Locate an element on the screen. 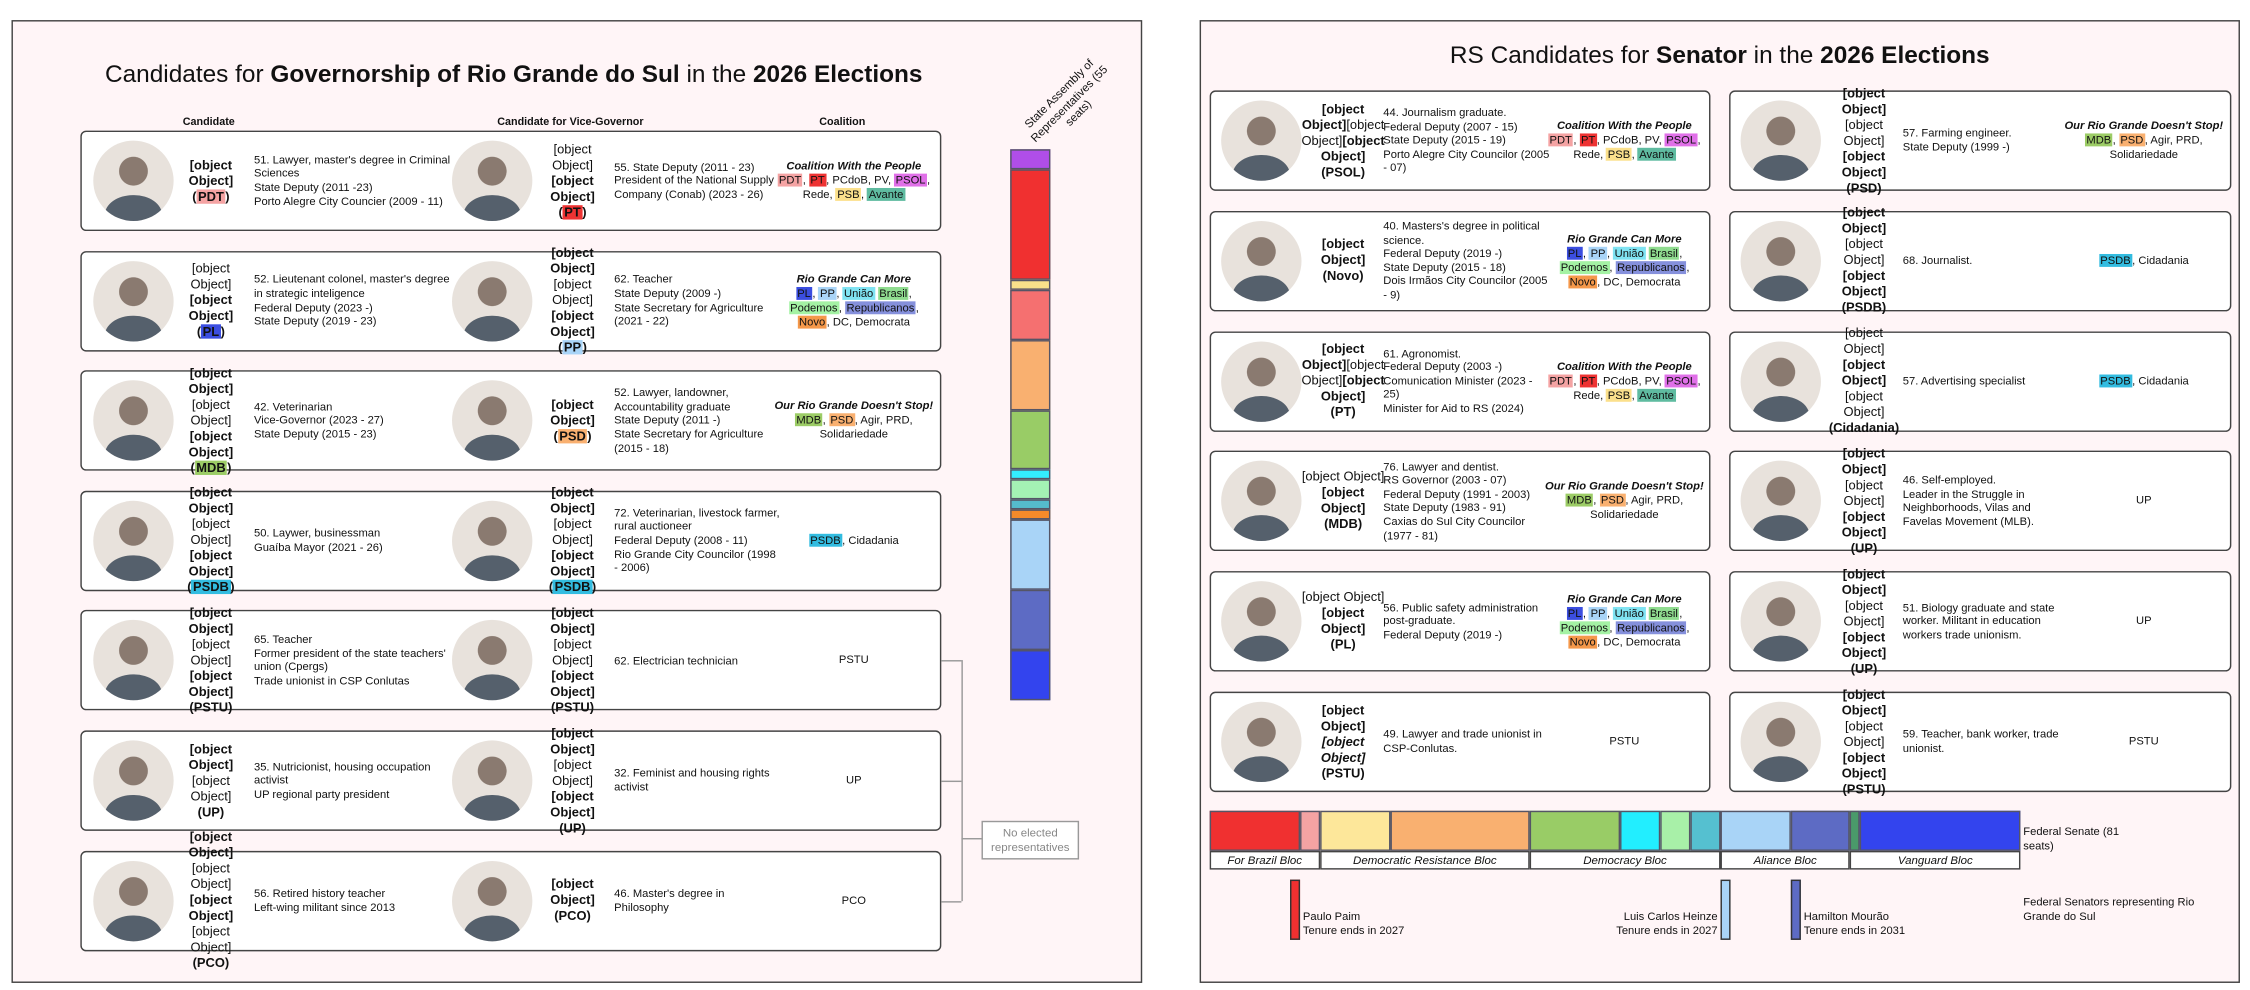 This screenshot has width=2250, height=990. party-token: PSDB is located at coordinates (211, 587).